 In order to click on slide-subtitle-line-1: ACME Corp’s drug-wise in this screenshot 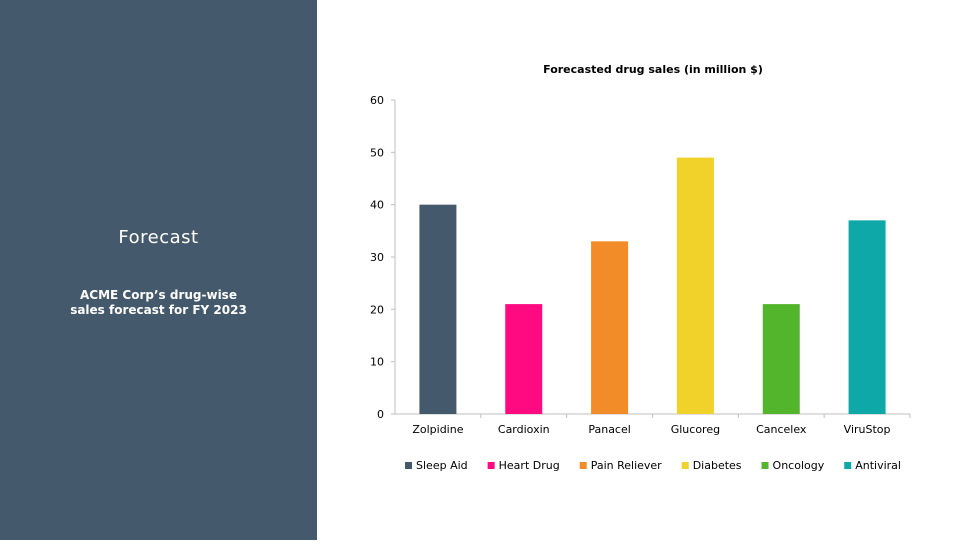, I will do `click(158, 295)`.